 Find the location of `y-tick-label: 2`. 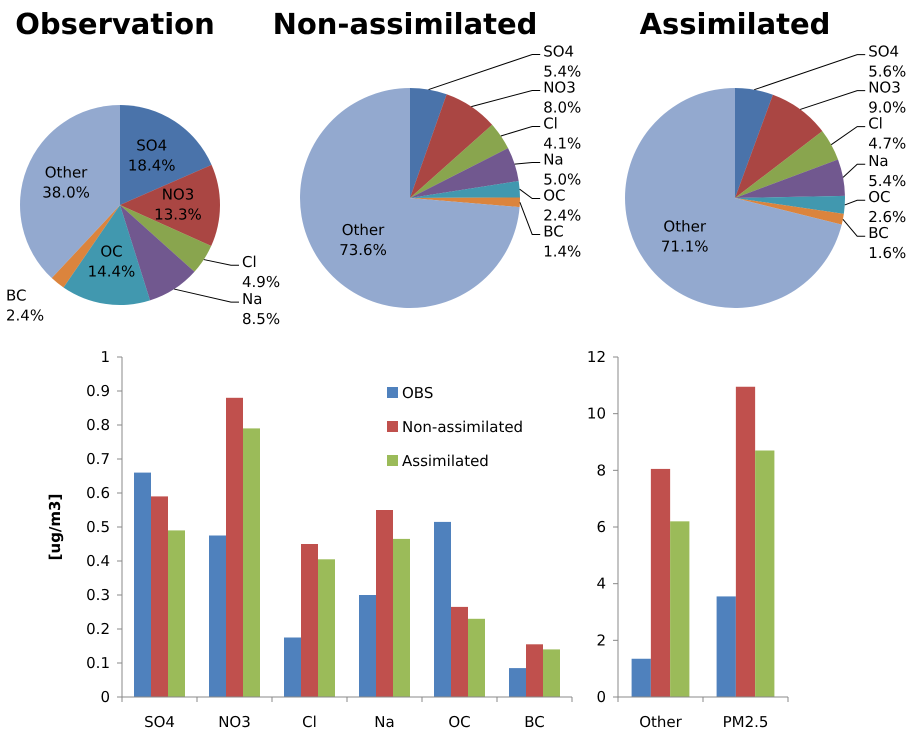

y-tick-label: 2 is located at coordinates (601, 640).